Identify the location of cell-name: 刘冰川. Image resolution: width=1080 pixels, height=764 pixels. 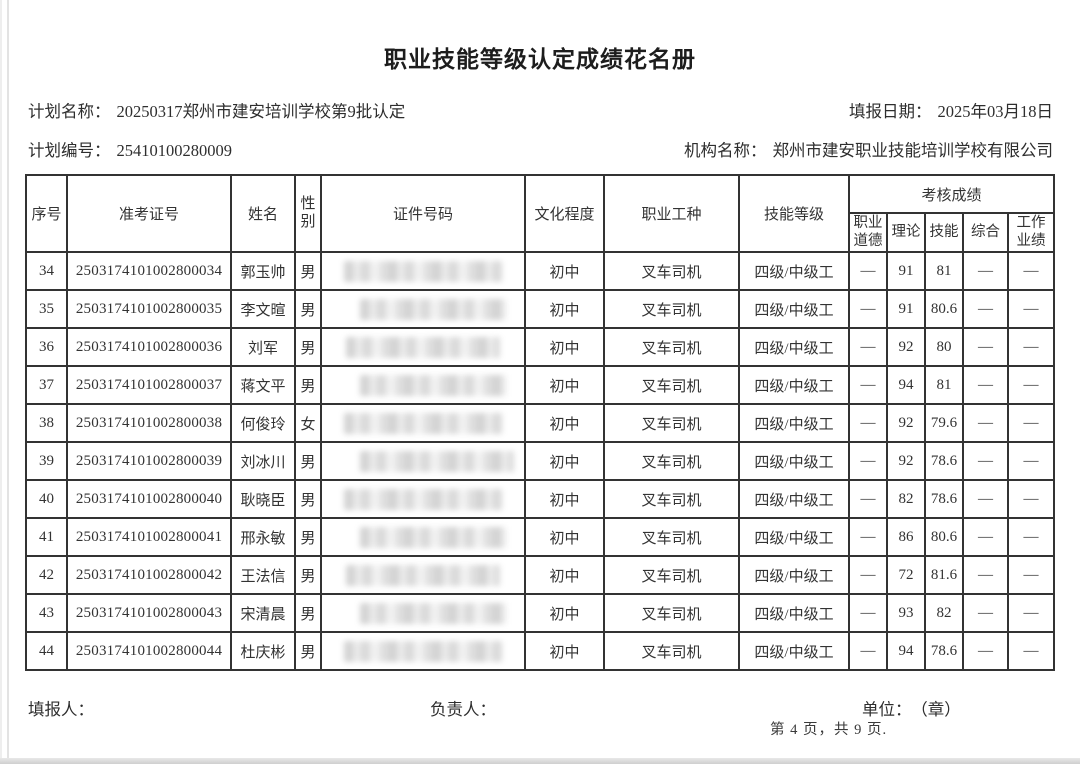
(263, 461).